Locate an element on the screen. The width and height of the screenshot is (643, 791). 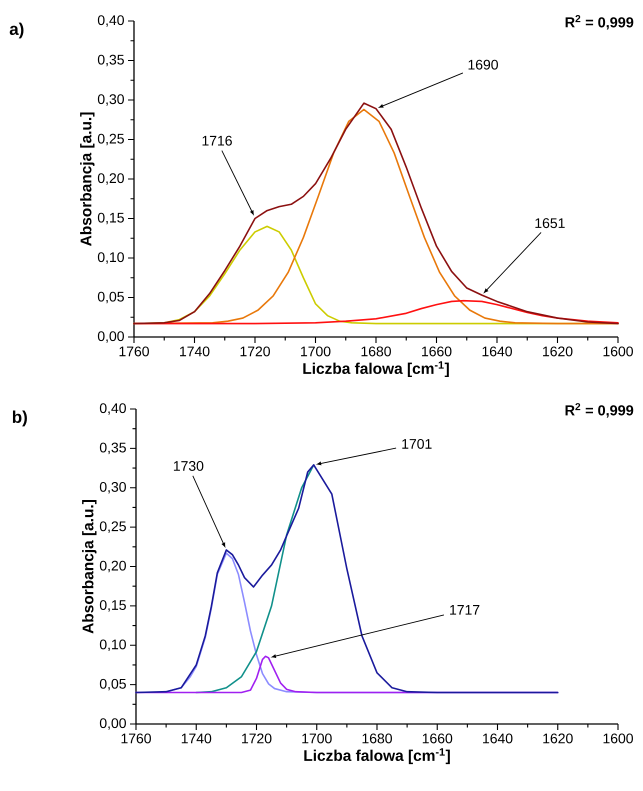
annotation: 1701 is located at coordinates (417, 443).